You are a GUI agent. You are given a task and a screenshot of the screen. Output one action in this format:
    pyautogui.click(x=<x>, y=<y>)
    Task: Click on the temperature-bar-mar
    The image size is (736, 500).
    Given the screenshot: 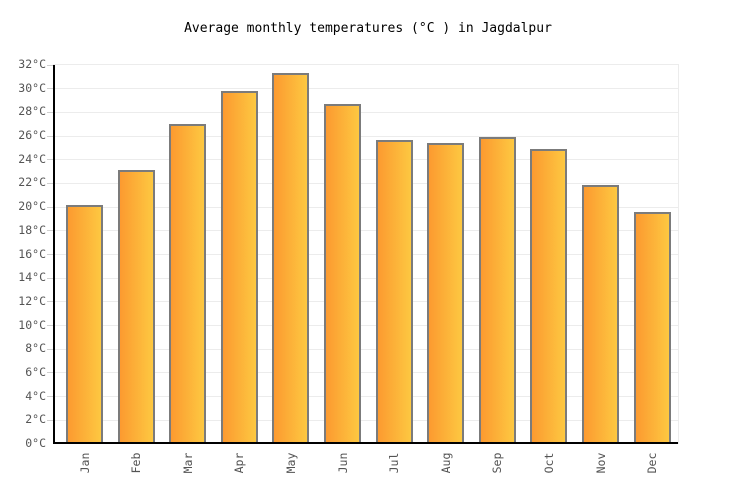 What is the action you would take?
    pyautogui.click(x=188, y=283)
    